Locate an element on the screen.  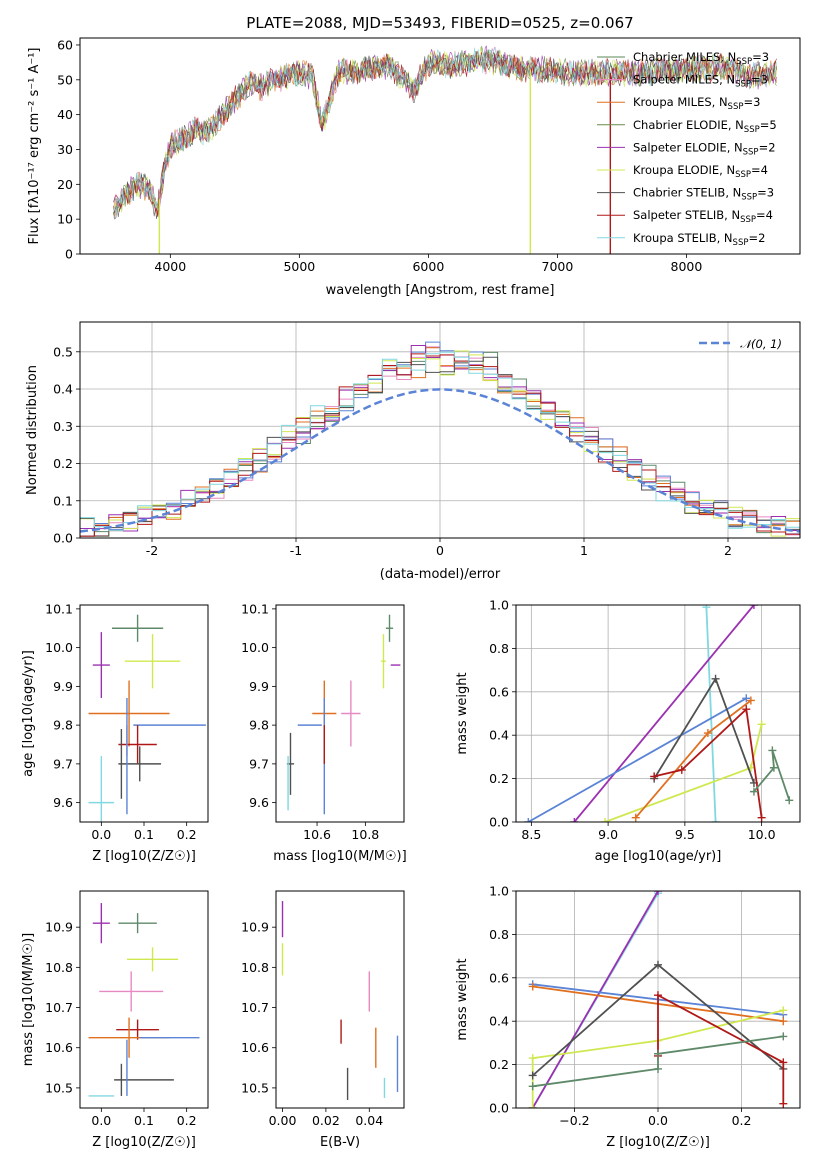
y-tick-label: 9.9 is located at coordinates (259, 686).